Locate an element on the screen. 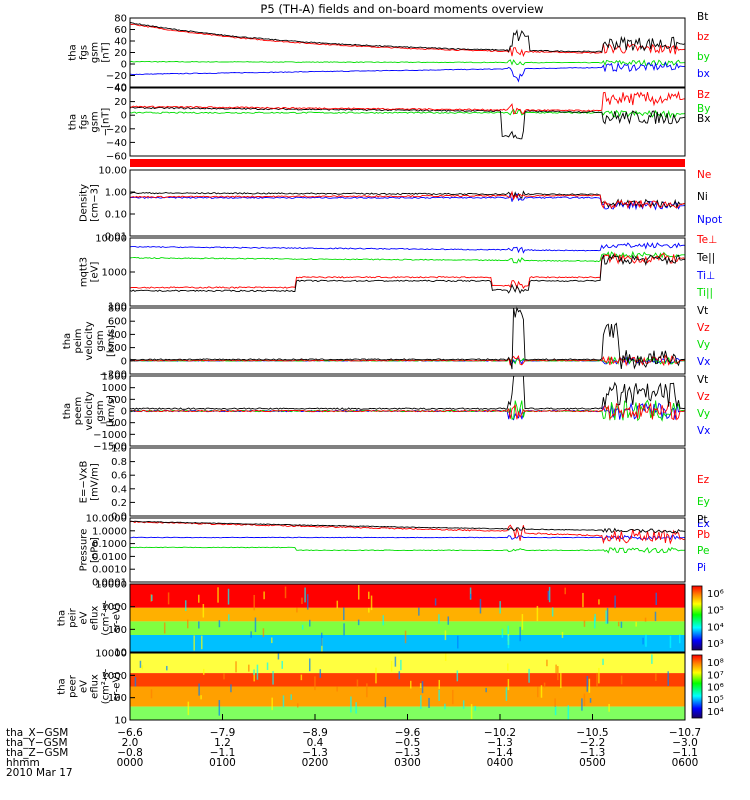 This screenshot has width=750, height=800. ti-par-trace is located at coordinates (407, 257).